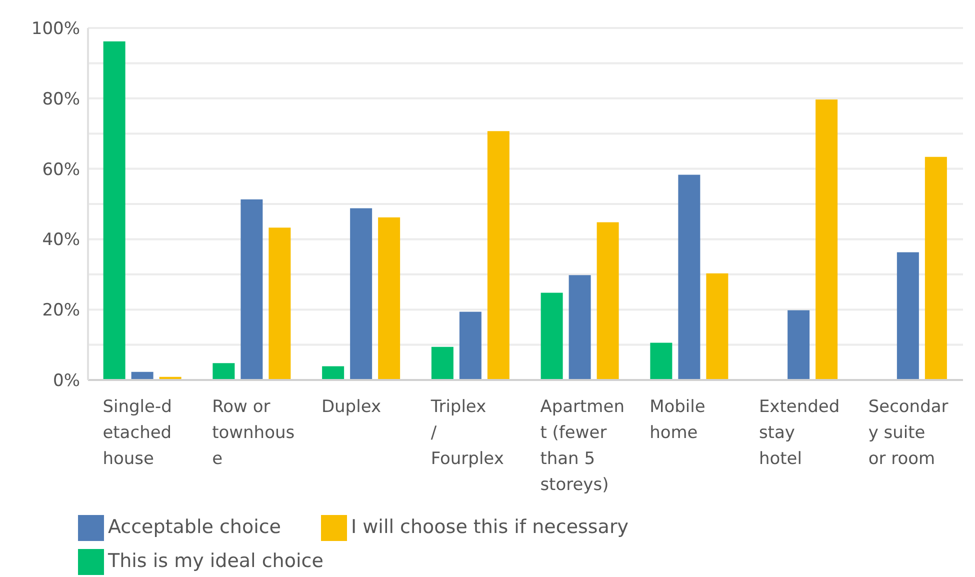 Image resolution: width=975 pixels, height=577 pixels. I want to click on x-tick-label: Single-detached house, so click(137, 433).